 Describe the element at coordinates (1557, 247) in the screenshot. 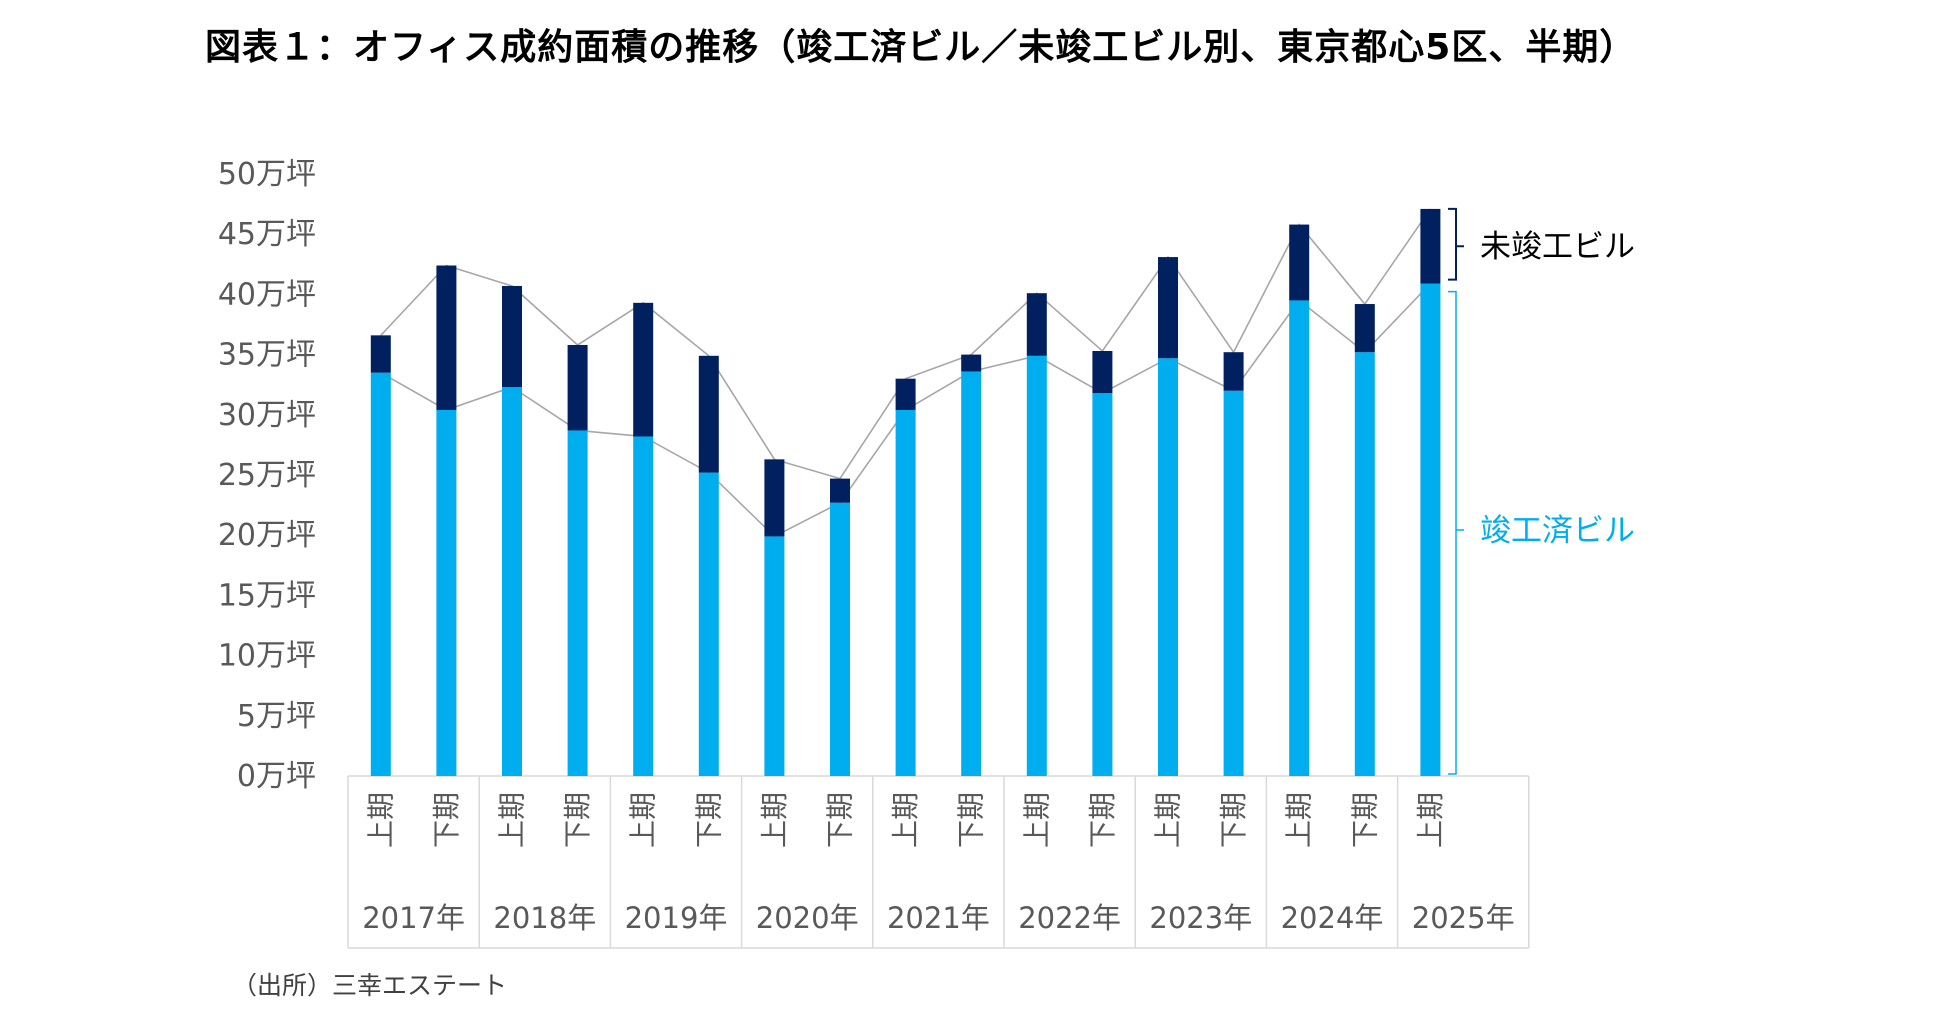

I see `legend-label-uncompleted: 未竣工ビル` at that location.